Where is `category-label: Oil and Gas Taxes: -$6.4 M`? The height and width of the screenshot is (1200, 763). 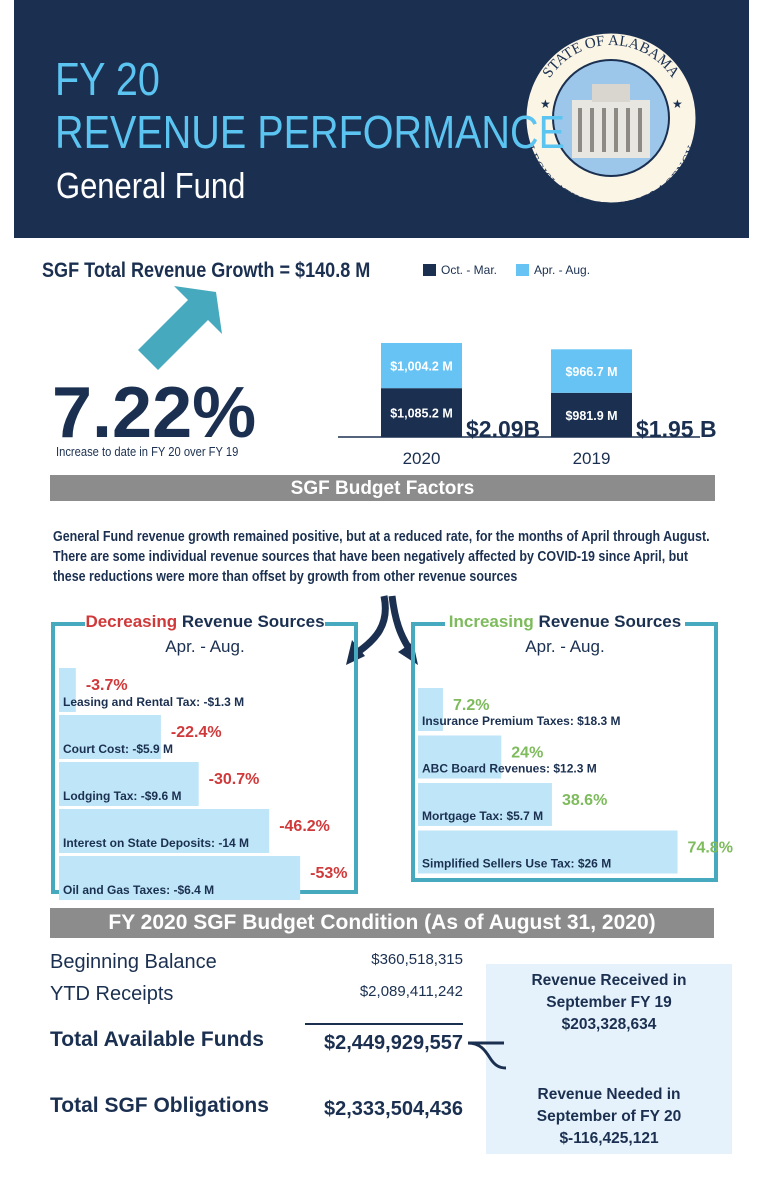
category-label: Oil and Gas Taxes: -$6.4 M is located at coordinates (138, 890).